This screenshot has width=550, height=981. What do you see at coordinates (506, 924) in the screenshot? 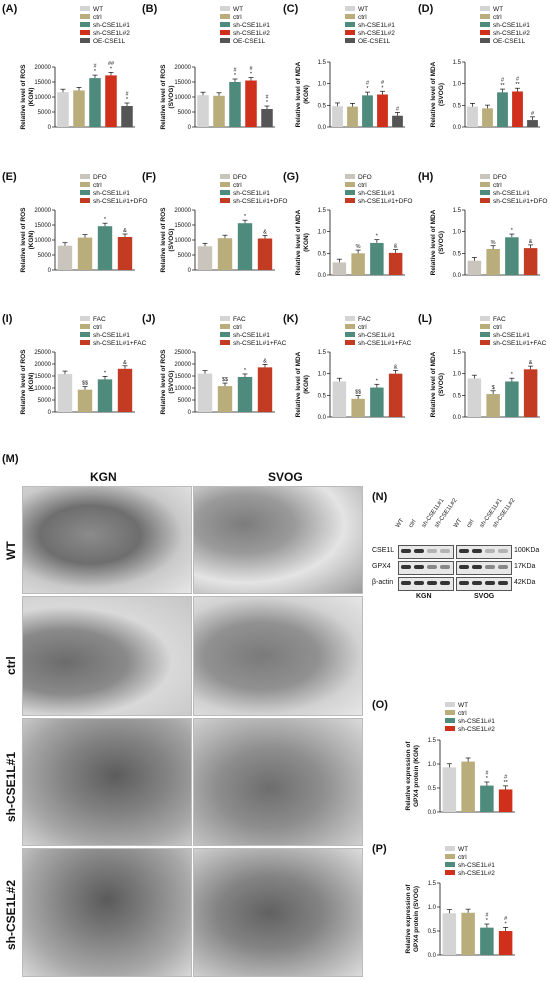
I see `sig-P-3-1: *` at bounding box center [506, 924].